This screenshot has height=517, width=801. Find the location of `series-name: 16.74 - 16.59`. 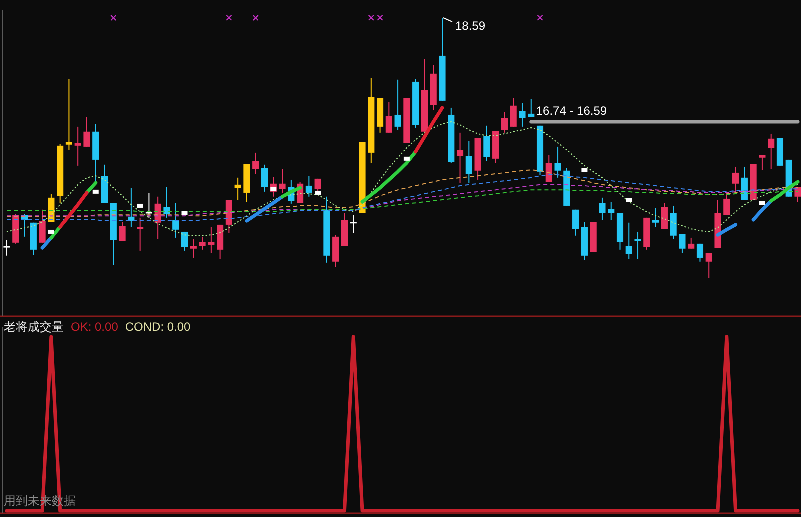

series-name: 16.74 - 16.59 is located at coordinates (572, 111).